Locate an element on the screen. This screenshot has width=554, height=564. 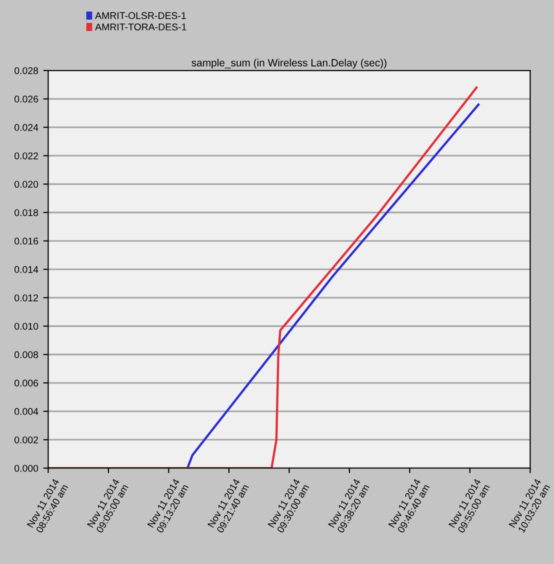
y-tick-label: 0.022 is located at coordinates (26, 156).